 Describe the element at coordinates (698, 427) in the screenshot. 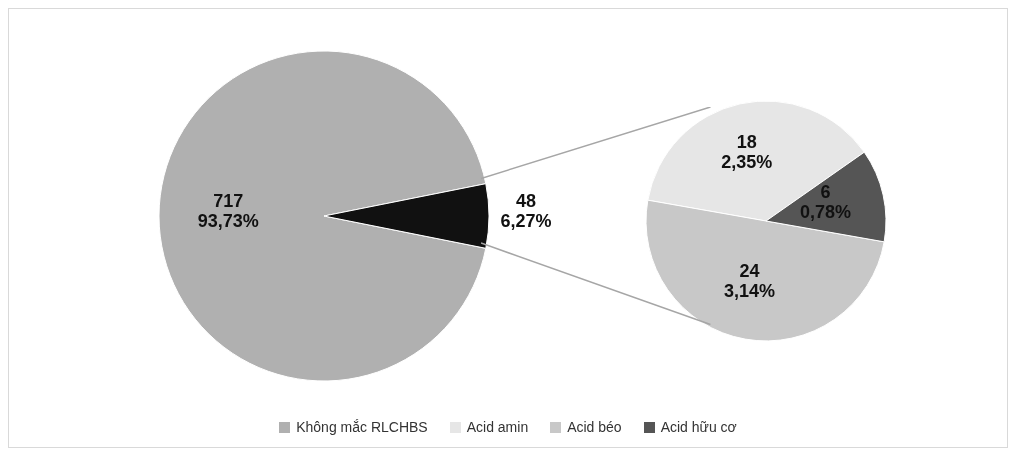

I see `legend-label: Acid hữu cơ` at that location.